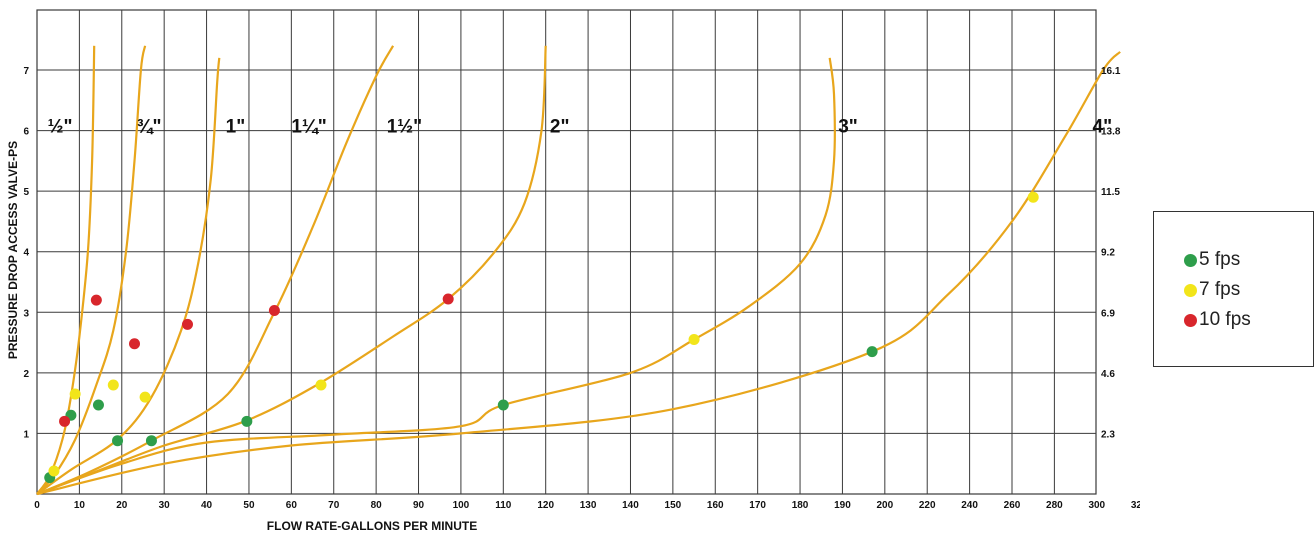  What do you see at coordinates (884, 505) in the screenshot?
I see `x-tick-label: 200` at bounding box center [884, 505].